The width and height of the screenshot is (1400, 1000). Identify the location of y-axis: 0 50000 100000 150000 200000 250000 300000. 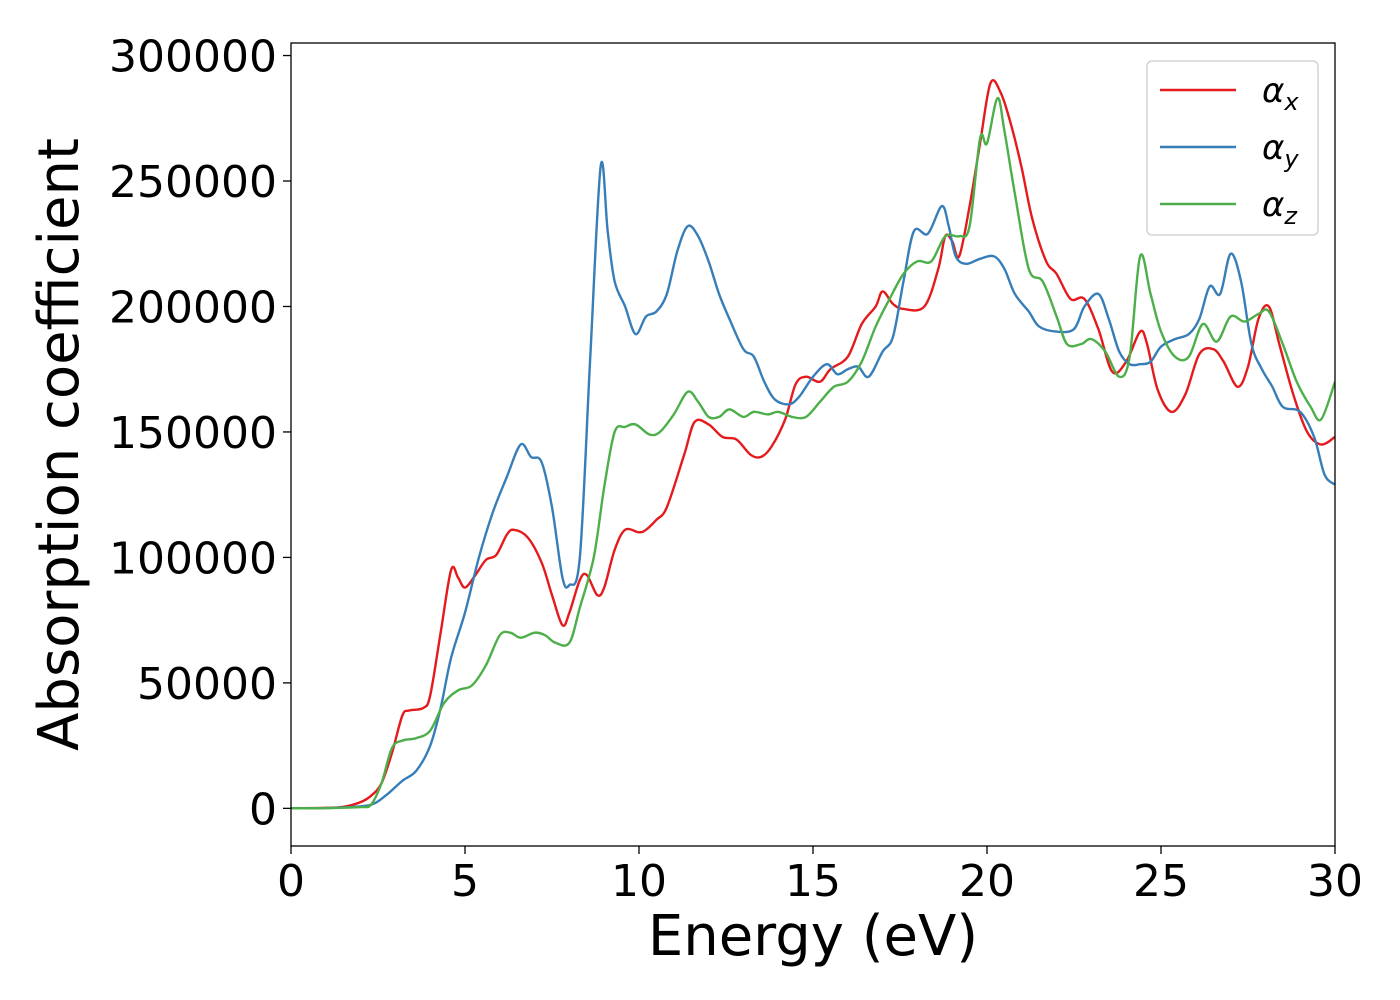
(200, 433).